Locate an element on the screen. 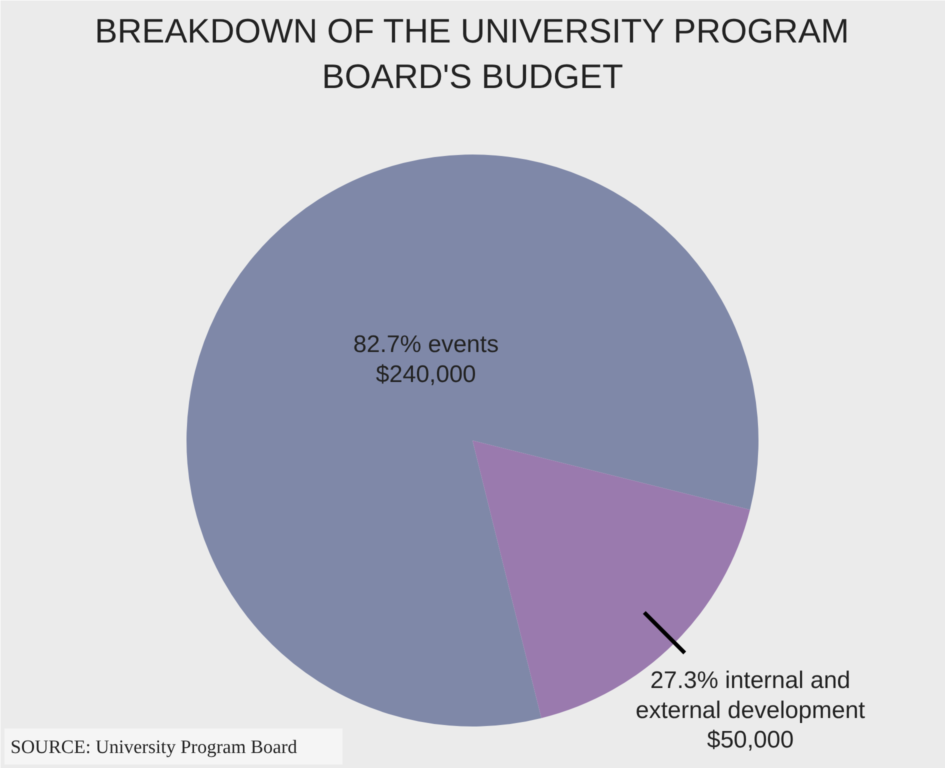  source-note: SOURCE: University Program Board is located at coordinates (154, 747).